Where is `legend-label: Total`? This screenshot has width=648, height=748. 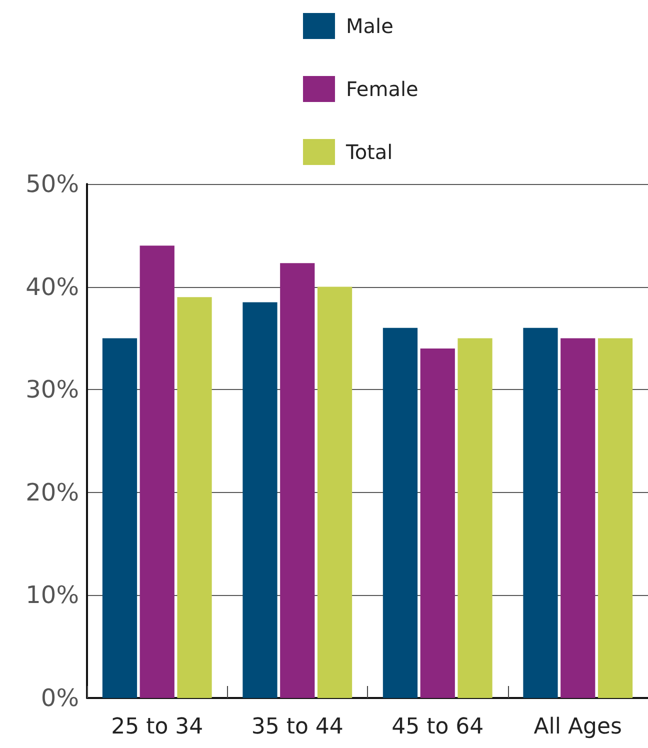 legend-label: Total is located at coordinates (369, 152).